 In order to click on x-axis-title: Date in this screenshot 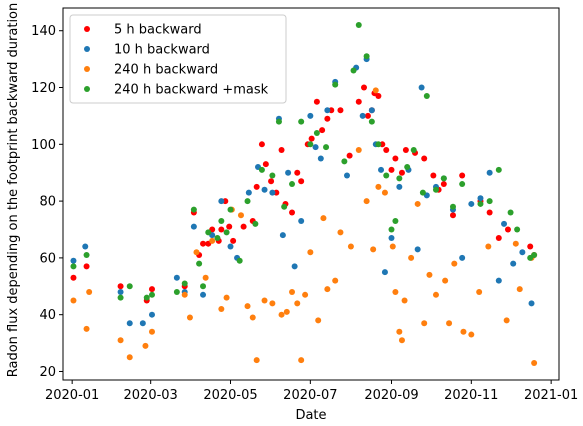, I will do `click(310, 415)`.